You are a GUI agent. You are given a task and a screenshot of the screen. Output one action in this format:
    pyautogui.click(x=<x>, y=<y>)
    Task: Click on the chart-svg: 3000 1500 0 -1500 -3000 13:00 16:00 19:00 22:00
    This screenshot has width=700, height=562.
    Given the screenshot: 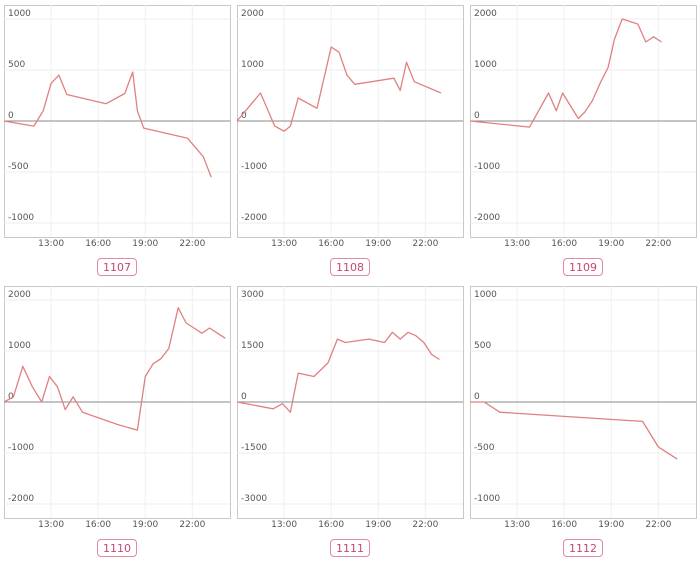 What is the action you would take?
    pyautogui.click(x=350, y=408)
    